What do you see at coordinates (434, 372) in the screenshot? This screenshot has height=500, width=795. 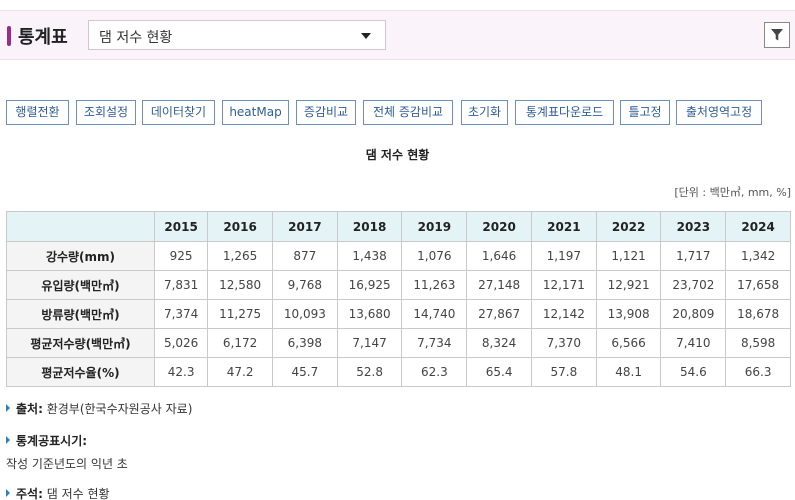 I see `table-cell: 62.3` at bounding box center [434, 372].